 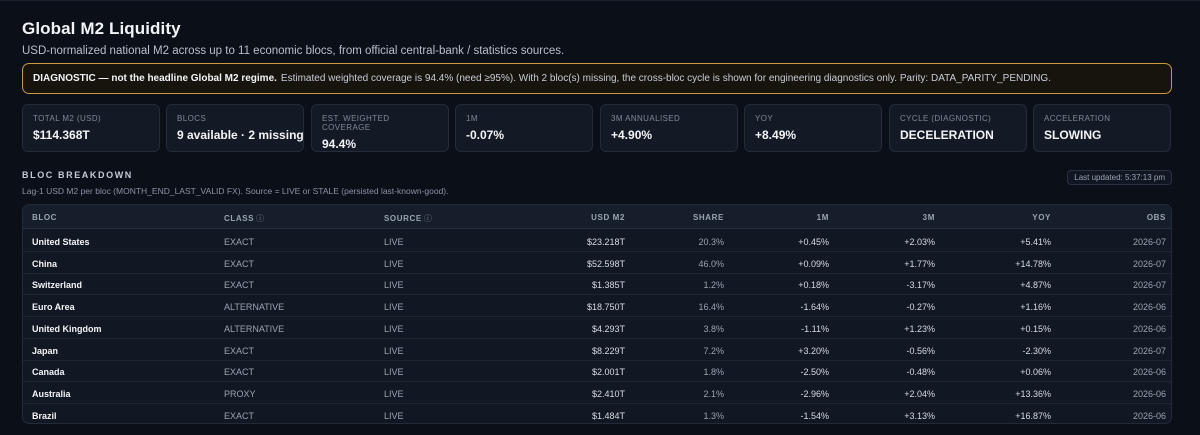 I want to click on cell-bloc: Canada, so click(x=48, y=372).